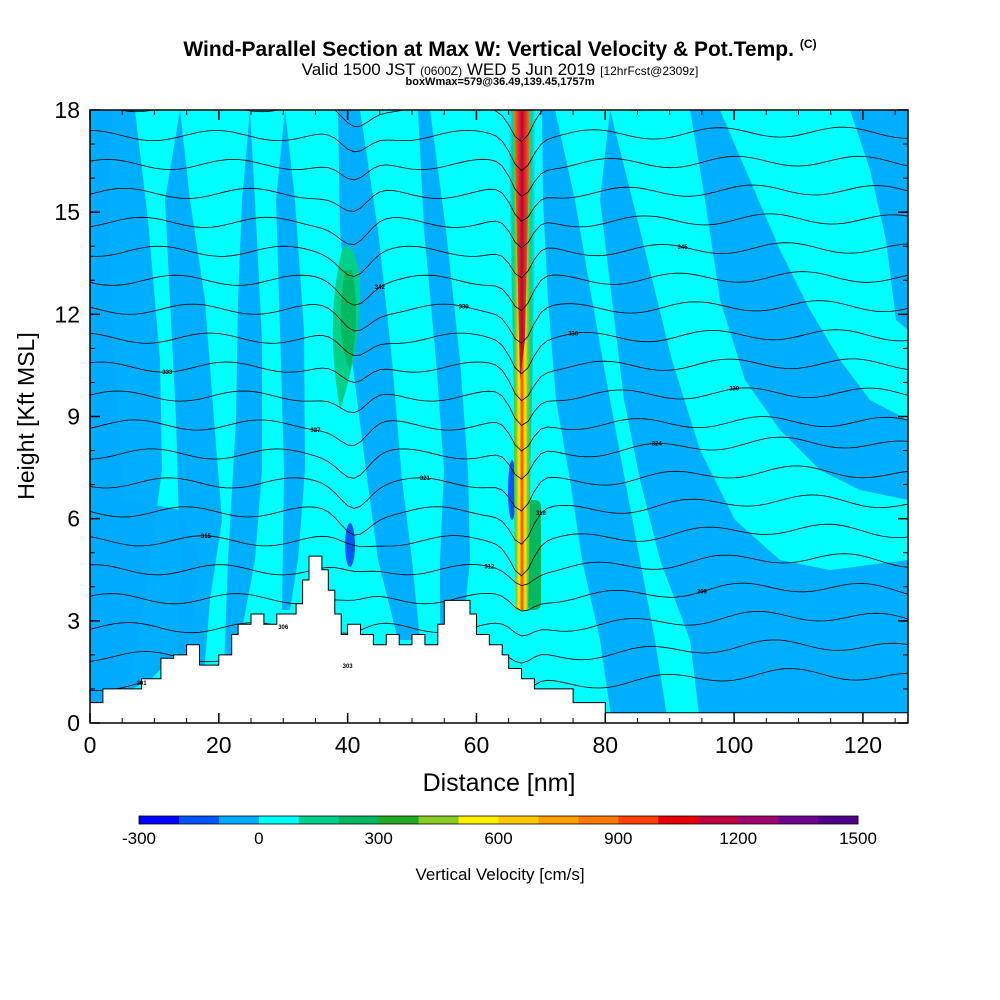  What do you see at coordinates (67, 110) in the screenshot?
I see `y-tick-label: 18` at bounding box center [67, 110].